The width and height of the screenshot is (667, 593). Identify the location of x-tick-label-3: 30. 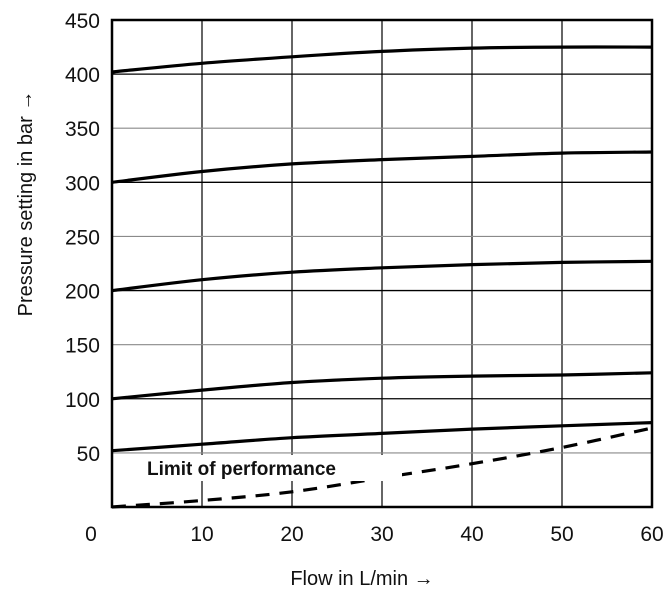
(381, 534).